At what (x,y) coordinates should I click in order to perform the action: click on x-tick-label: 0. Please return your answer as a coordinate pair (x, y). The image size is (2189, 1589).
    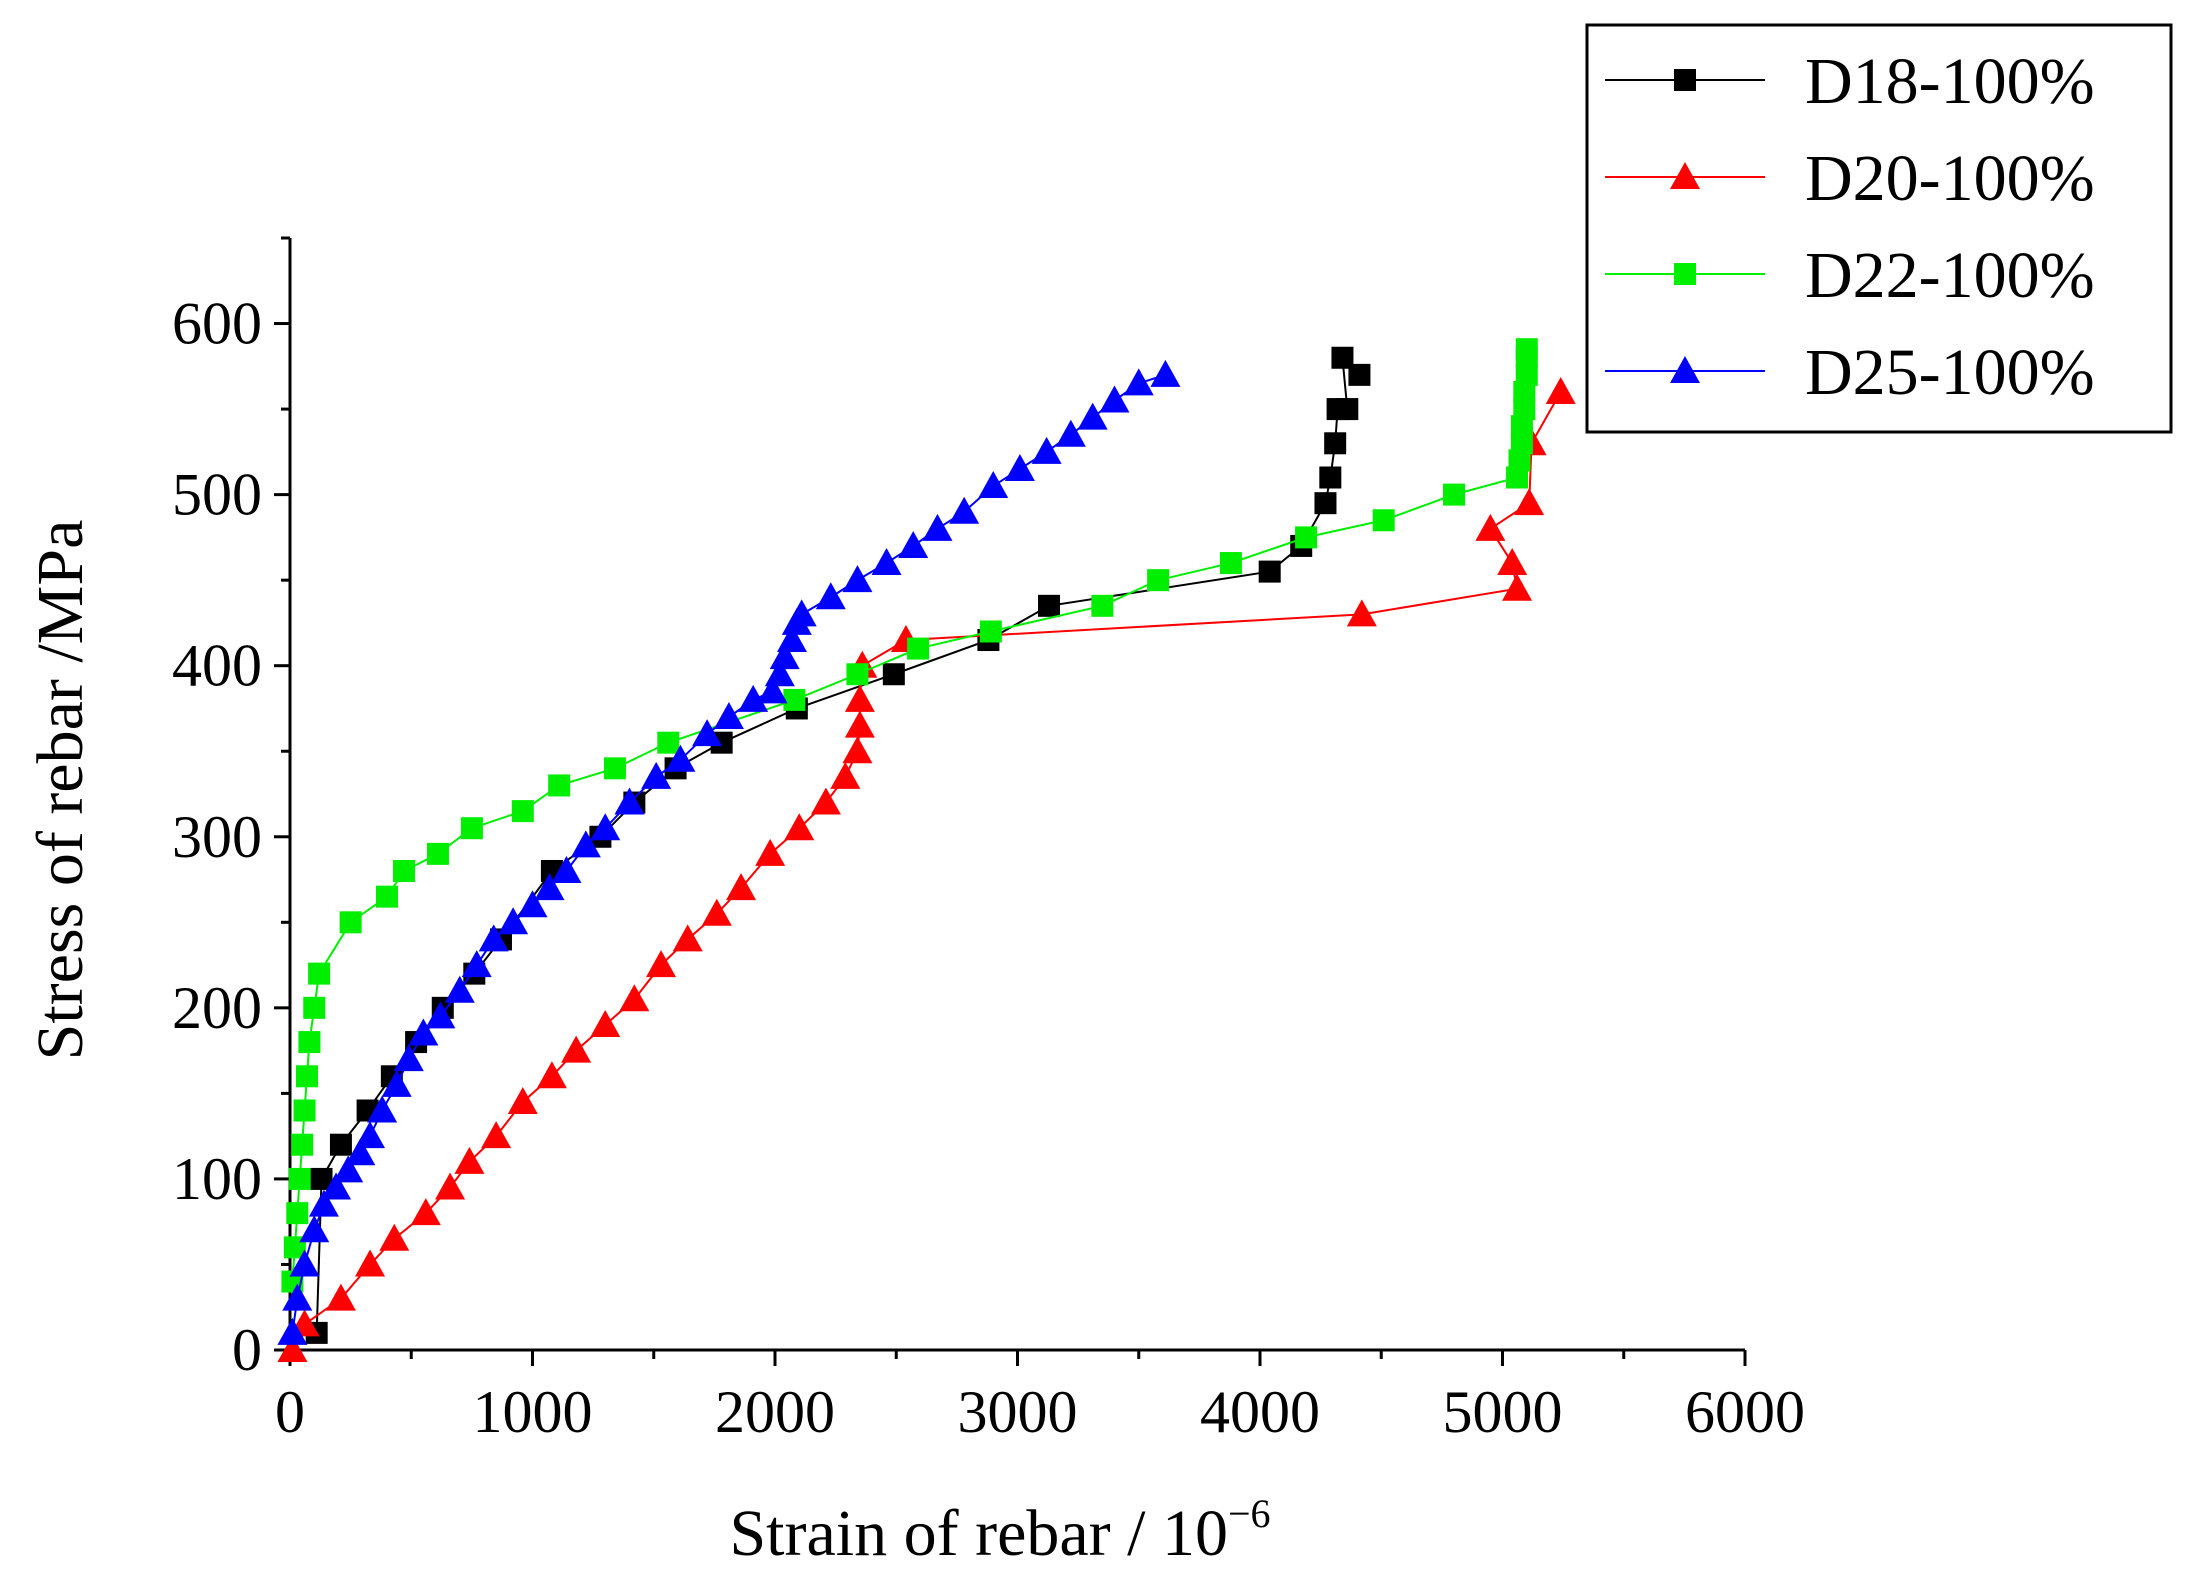
    Looking at the image, I should click on (290, 1412).